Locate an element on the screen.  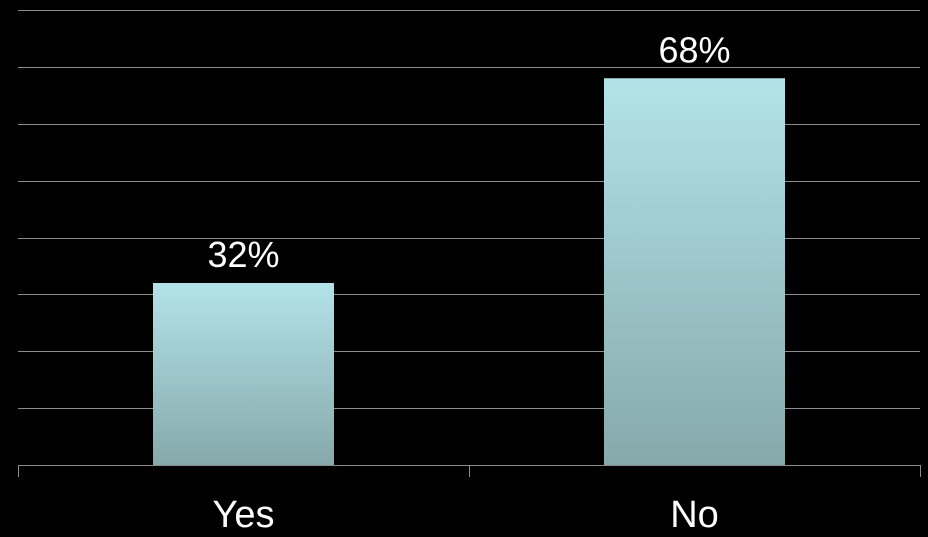
data-label-yes: 32% is located at coordinates (243, 254).